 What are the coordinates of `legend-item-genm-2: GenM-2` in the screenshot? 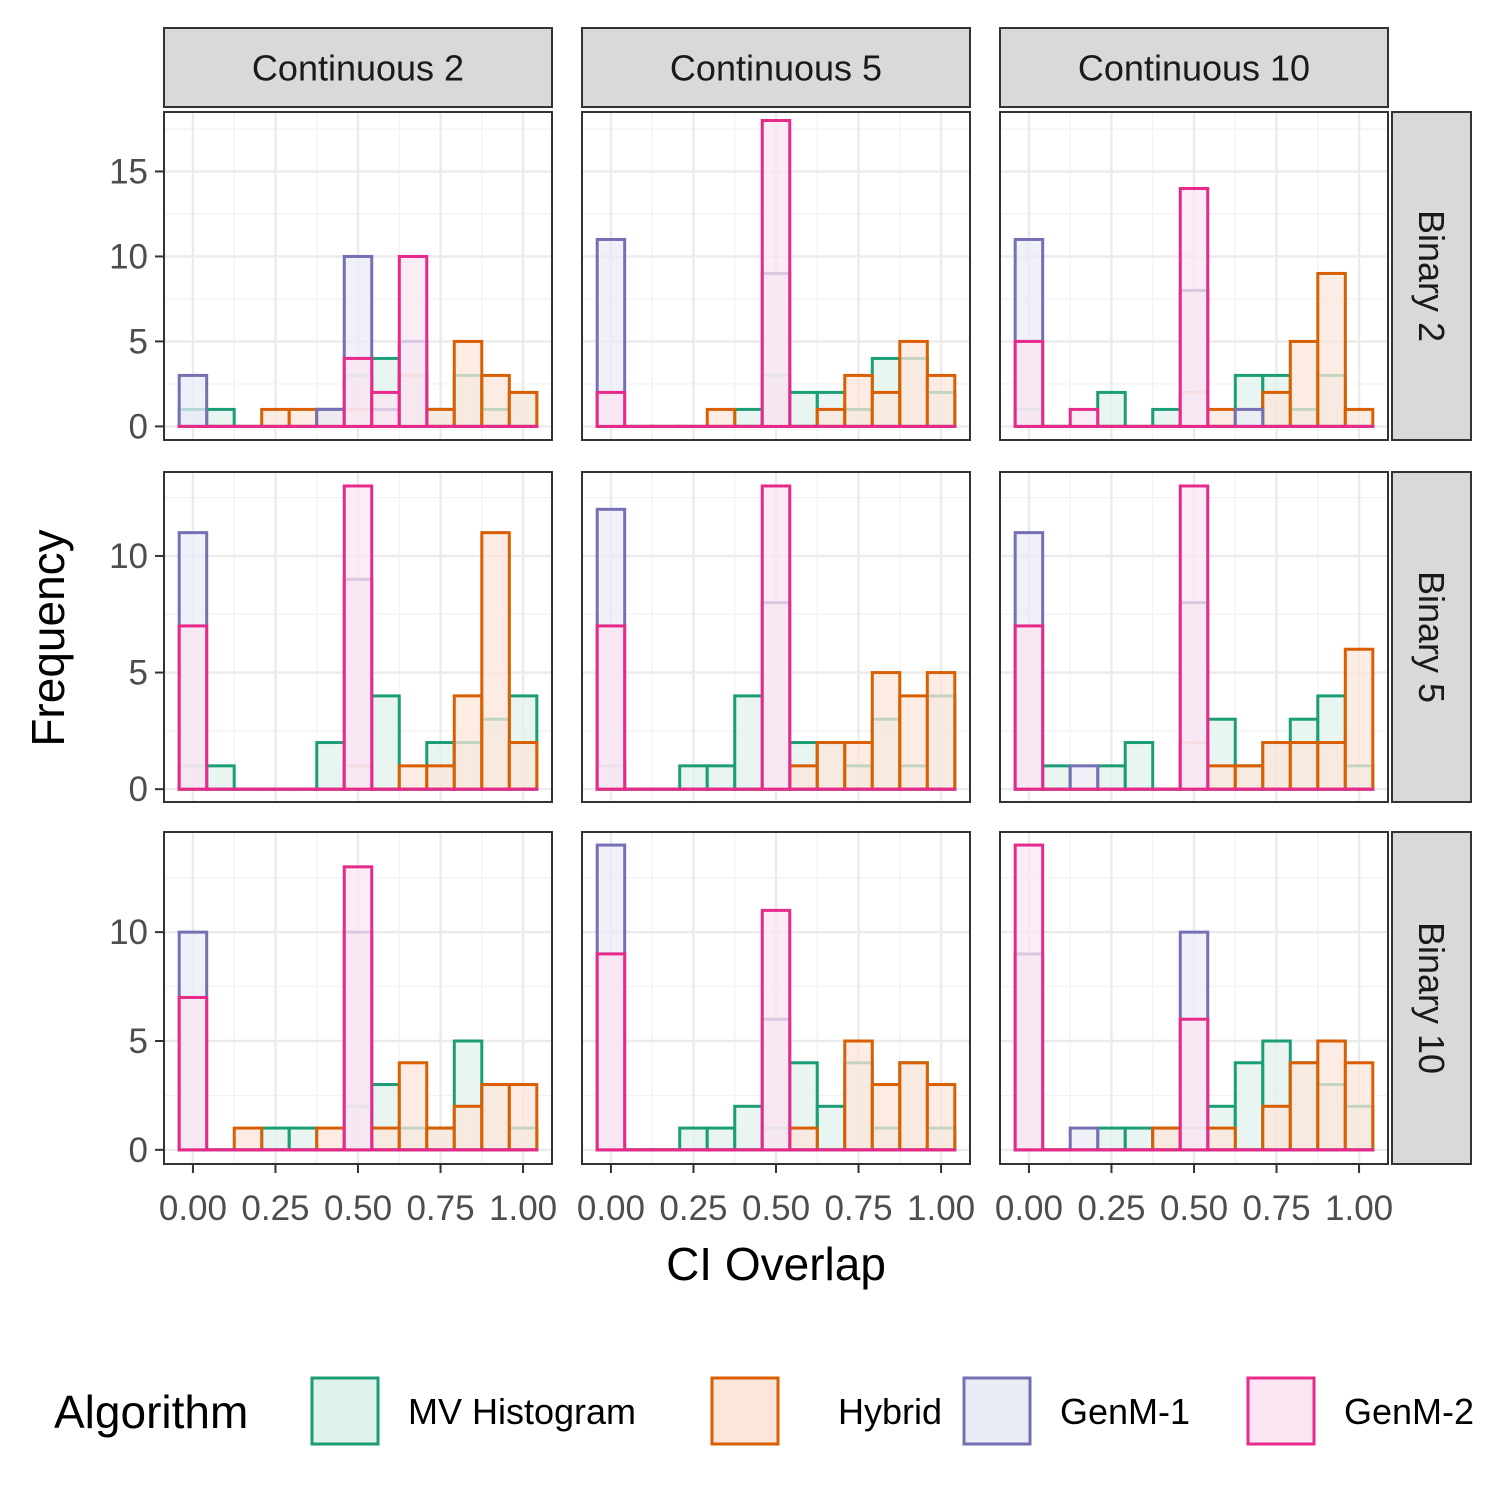 It's located at (1361, 1411).